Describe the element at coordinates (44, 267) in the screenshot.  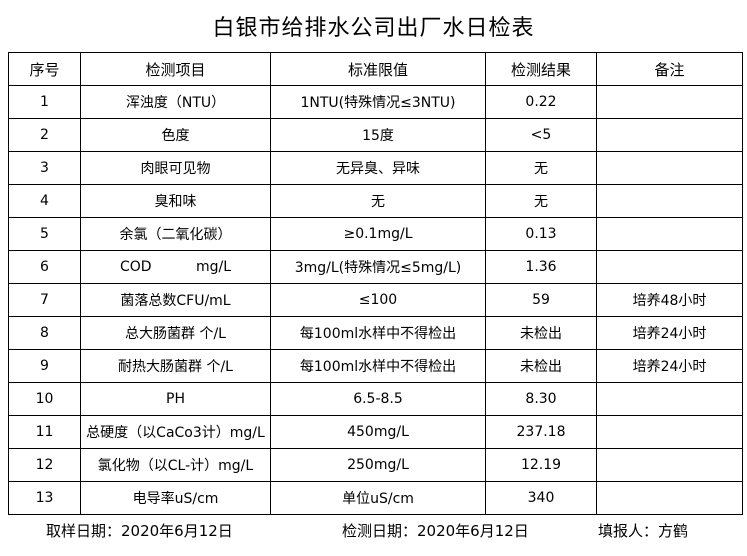
I see `table-cell: 6` at that location.